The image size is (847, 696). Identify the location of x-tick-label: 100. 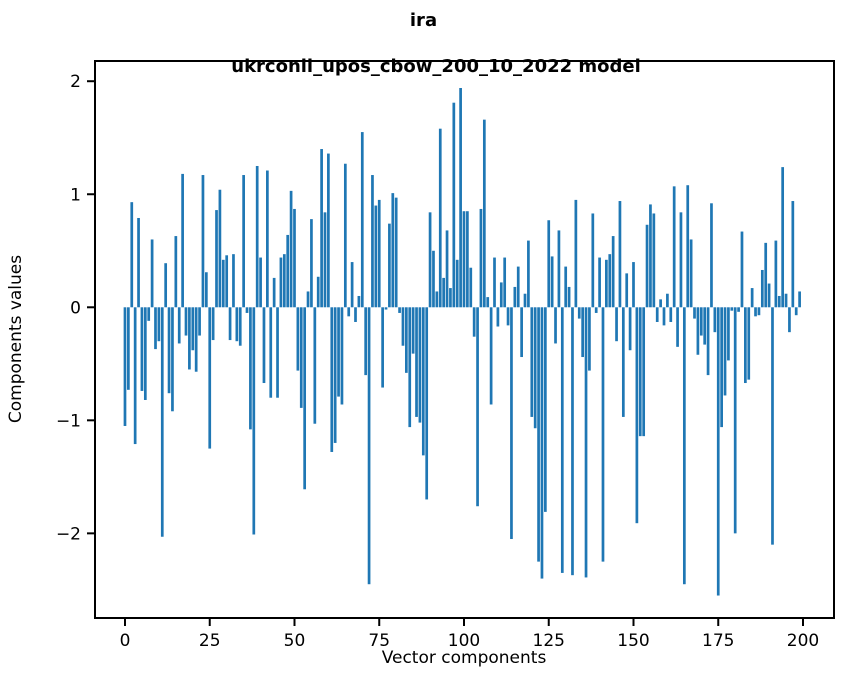
(464, 641).